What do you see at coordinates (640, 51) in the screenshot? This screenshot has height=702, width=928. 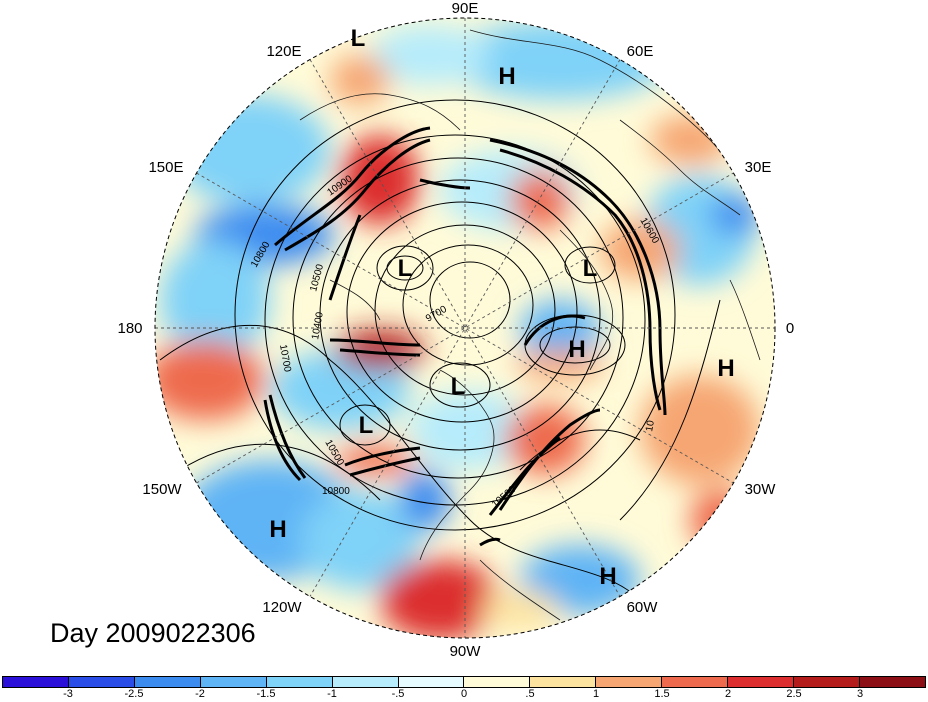 I see `lon-label-60e: 60E` at bounding box center [640, 51].